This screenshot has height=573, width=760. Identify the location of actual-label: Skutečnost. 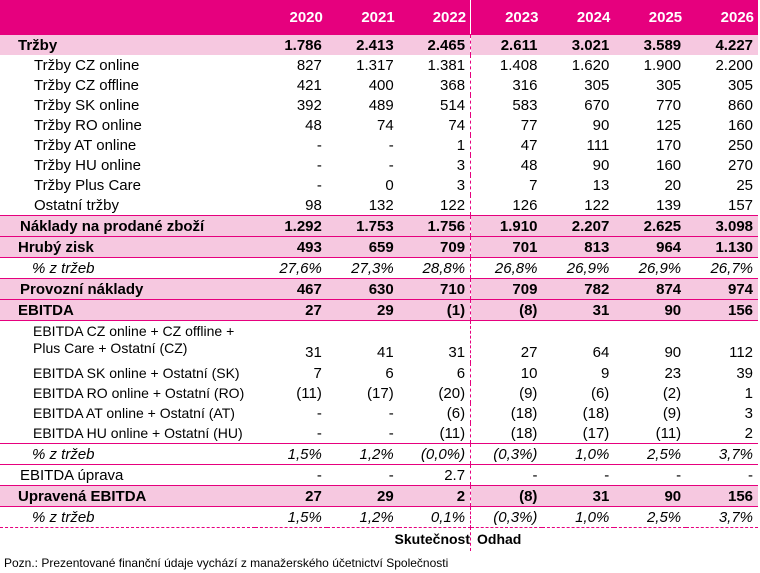
(432, 539).